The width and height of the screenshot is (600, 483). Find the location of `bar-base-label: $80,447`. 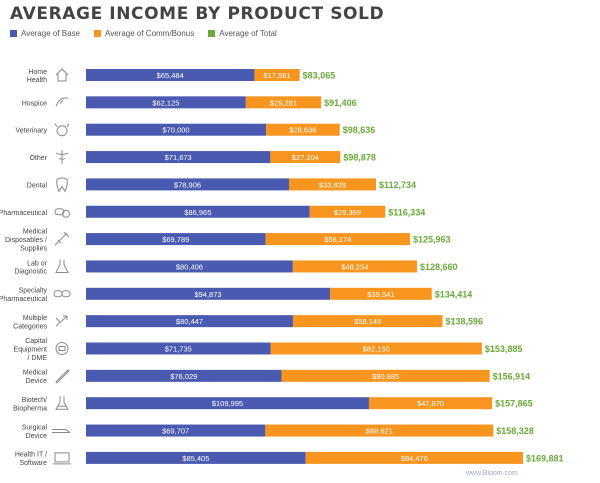

bar-base-label: $80,447 is located at coordinates (189, 321).